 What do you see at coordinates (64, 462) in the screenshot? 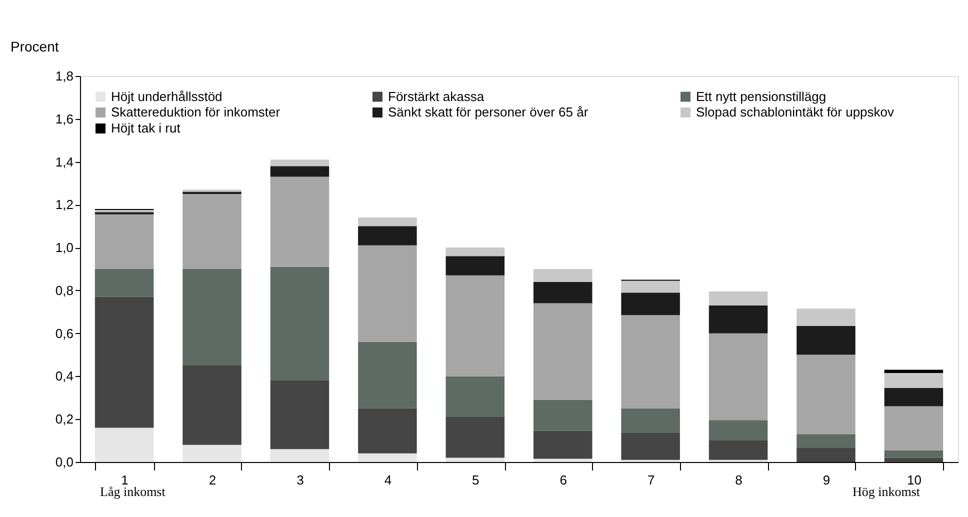
I see `y-tick-label: 0,0` at bounding box center [64, 462].